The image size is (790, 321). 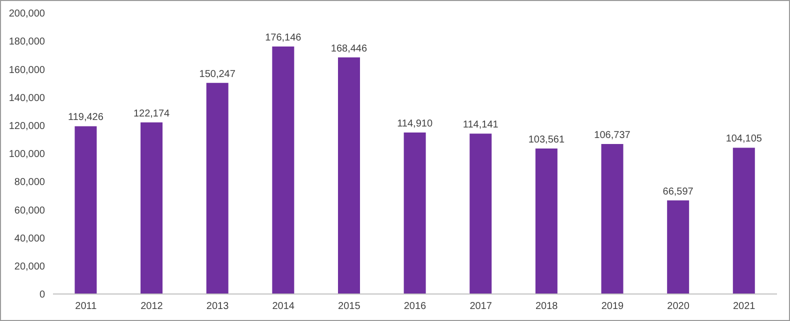 What do you see at coordinates (612, 136) in the screenshot?
I see `data-label: 106,737` at bounding box center [612, 136].